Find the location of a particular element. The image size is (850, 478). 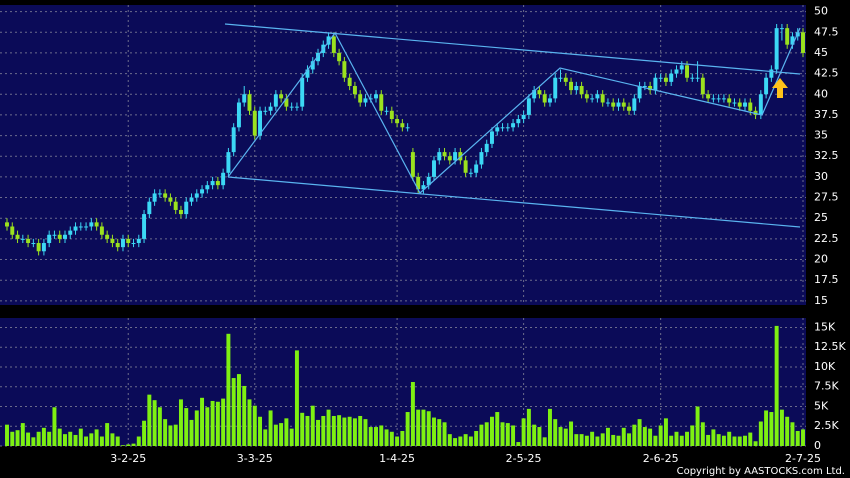

y-tick-label: 37.5 is located at coordinates (826, 114).